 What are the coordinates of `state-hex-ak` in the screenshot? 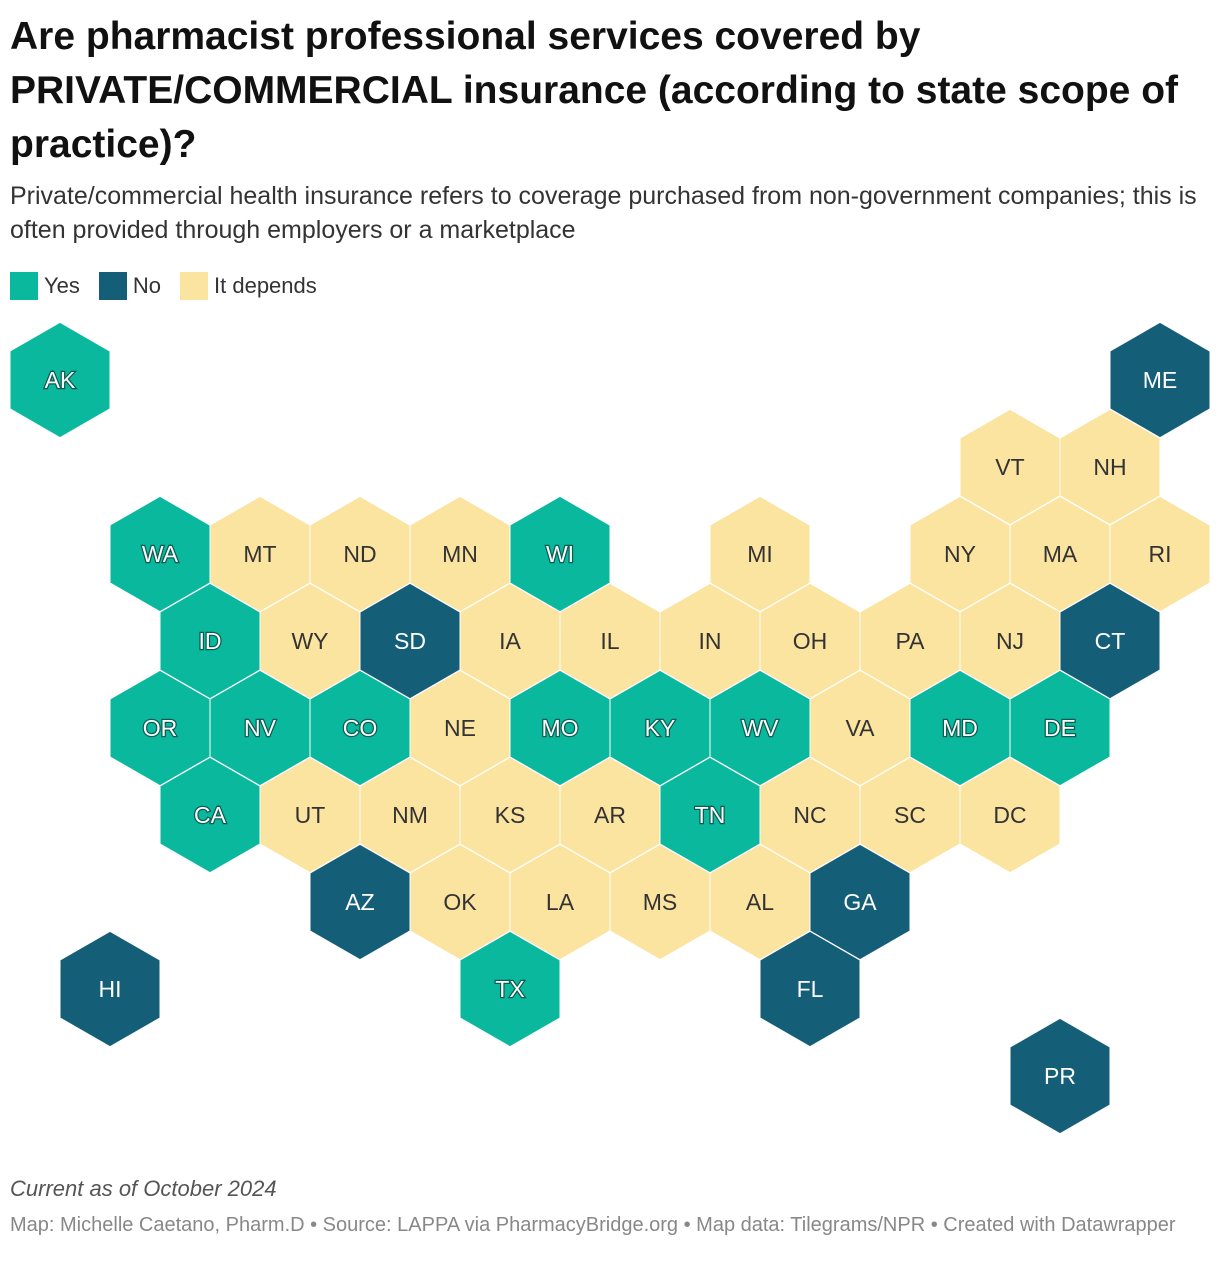 It's located at (60, 380).